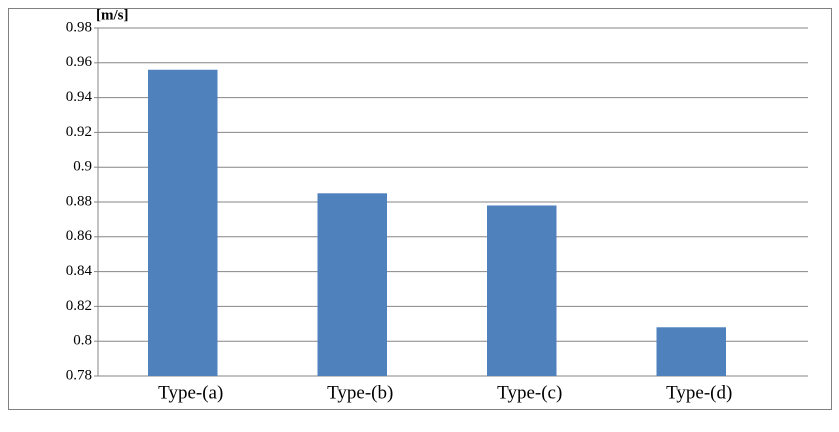 This screenshot has height=432, width=839. Describe the element at coordinates (190, 392) in the screenshot. I see `x-tick-label: Type-(a)` at that location.